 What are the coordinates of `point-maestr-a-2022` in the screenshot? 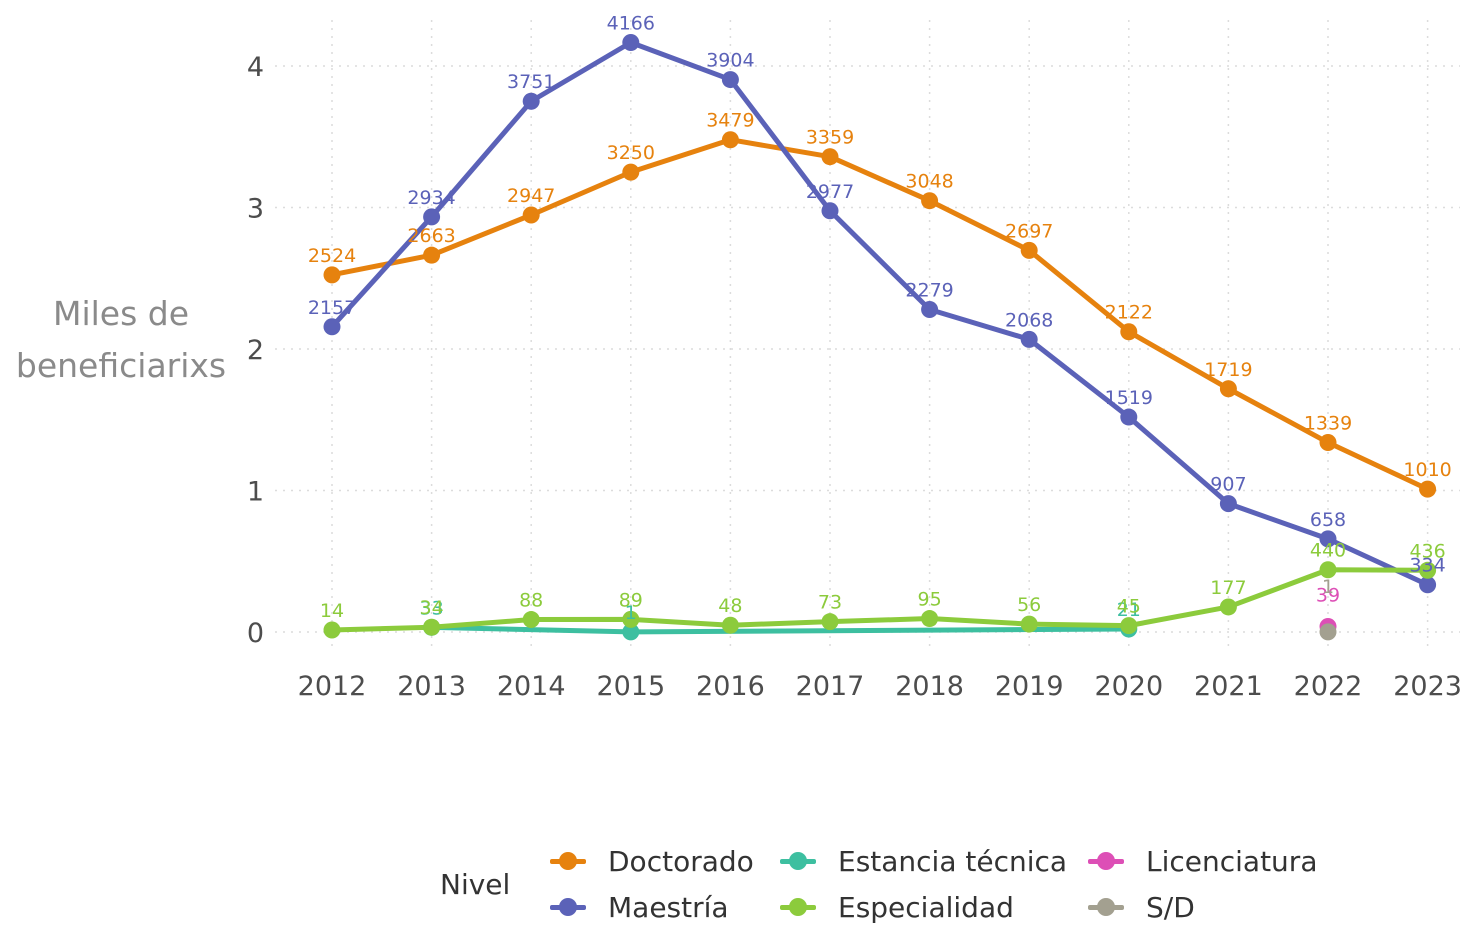 It's located at (1328, 539).